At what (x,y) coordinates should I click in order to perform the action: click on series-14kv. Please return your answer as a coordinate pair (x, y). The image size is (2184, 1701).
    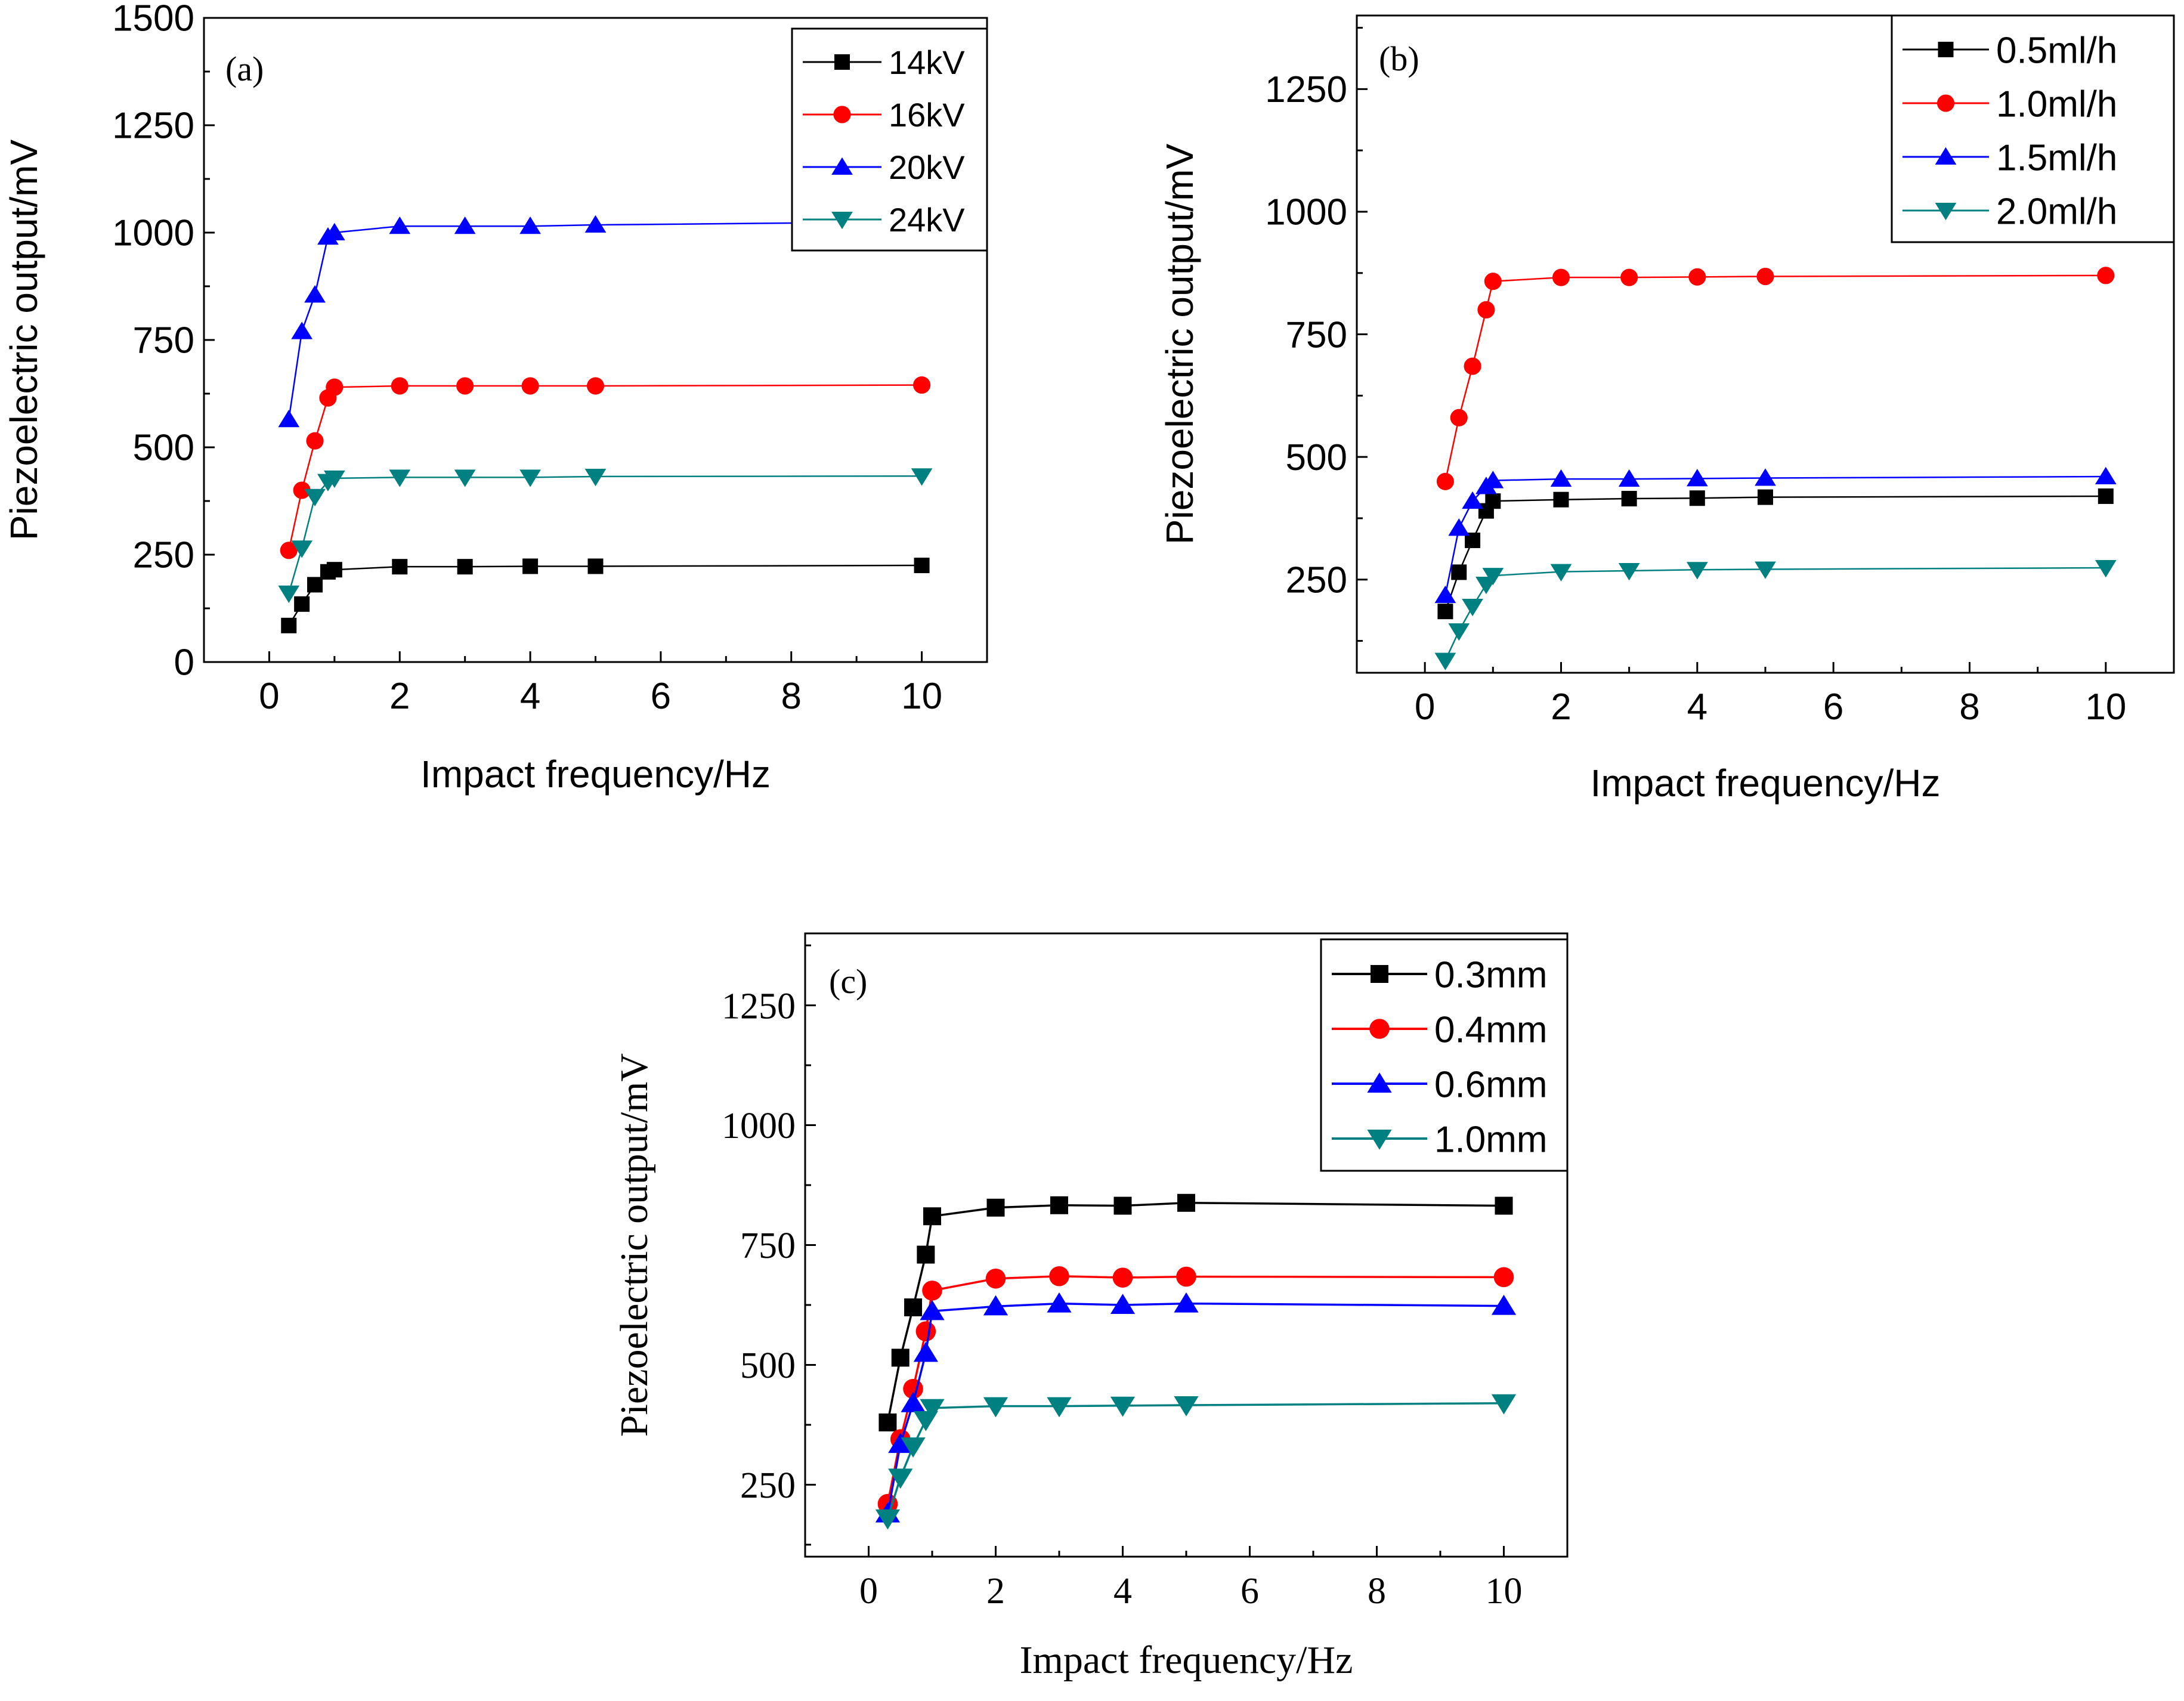
    Looking at the image, I should click on (605, 595).